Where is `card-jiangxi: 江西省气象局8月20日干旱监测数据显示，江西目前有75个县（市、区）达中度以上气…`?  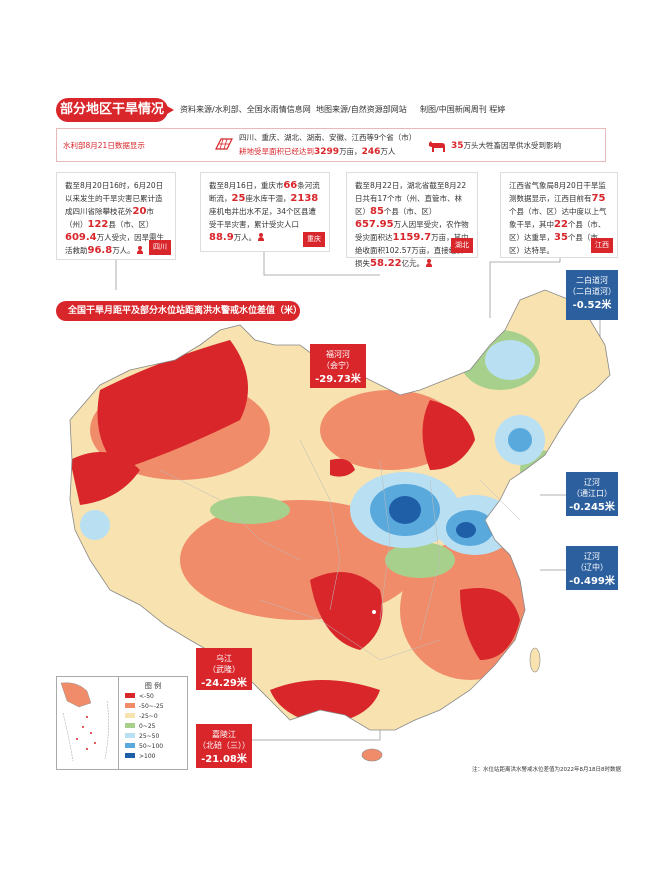
card-jiangxi: 江西省气象局8月20日干旱监测数据显示，江西目前有75个县（市、区）达中度以上气… is located at coordinates (559, 215).